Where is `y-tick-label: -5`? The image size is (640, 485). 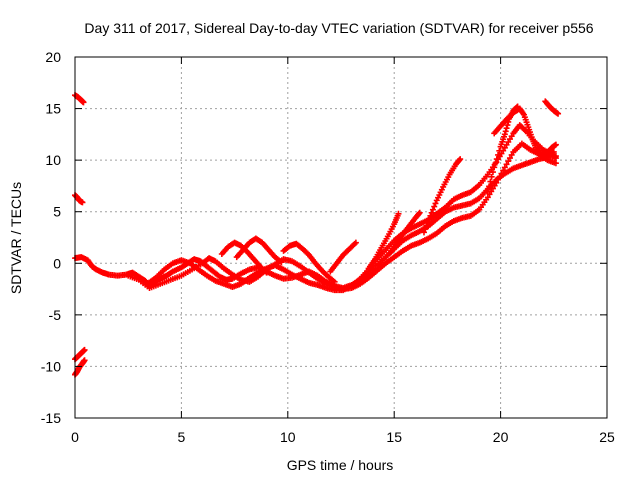 y-tick-label: -5 is located at coordinates (55, 315).